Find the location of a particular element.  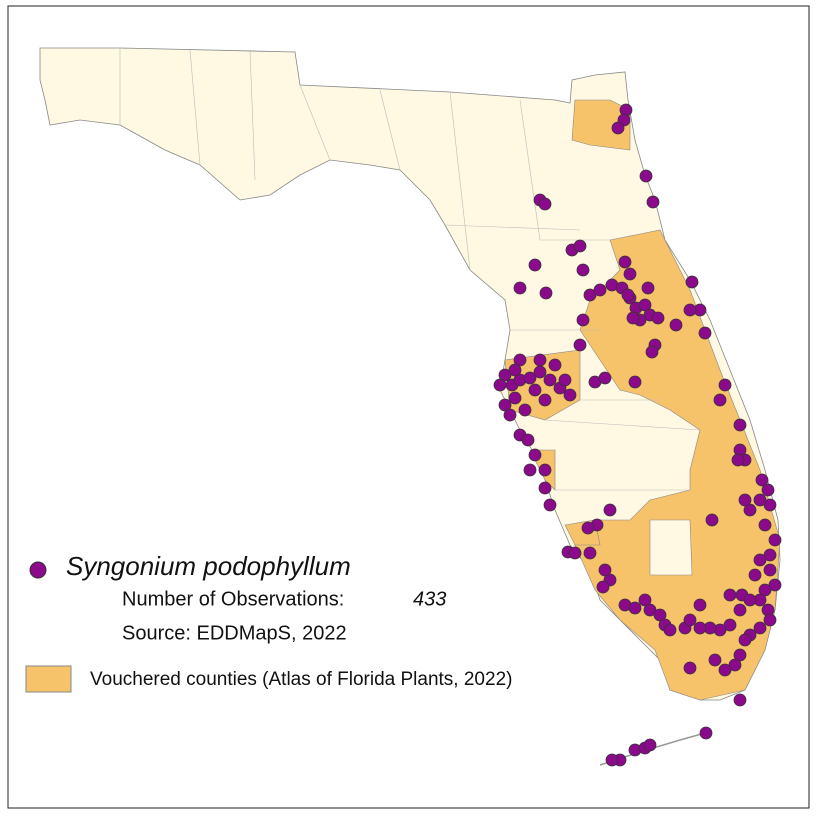

observations-count: 433 is located at coordinates (429, 599).